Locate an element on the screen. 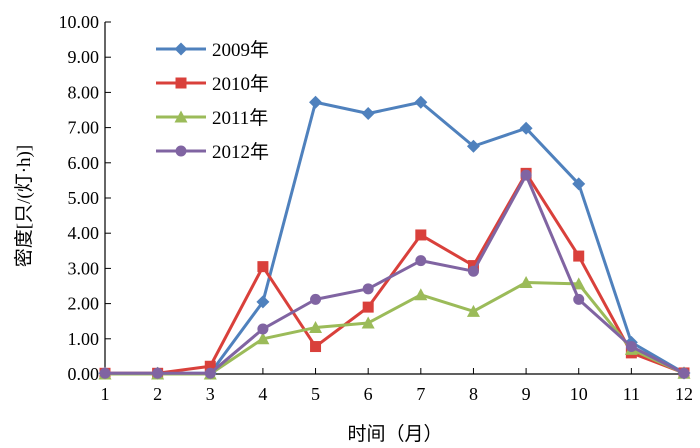 This screenshot has width=700, height=448. x-tick-label: 5 is located at coordinates (315, 394).